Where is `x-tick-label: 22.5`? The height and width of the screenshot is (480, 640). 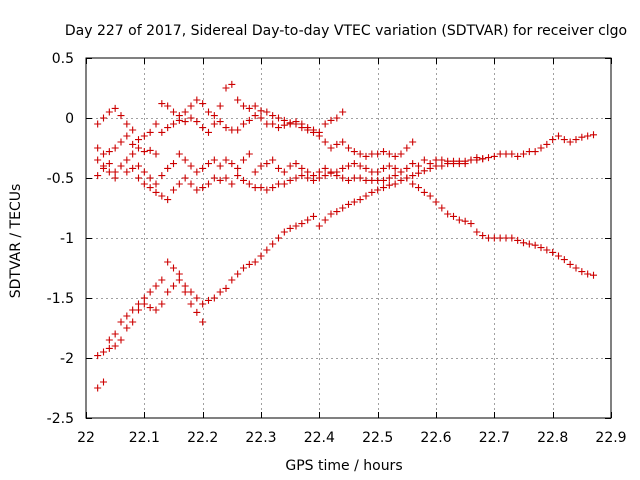 x-tick-label: 22.5 is located at coordinates (377, 438).